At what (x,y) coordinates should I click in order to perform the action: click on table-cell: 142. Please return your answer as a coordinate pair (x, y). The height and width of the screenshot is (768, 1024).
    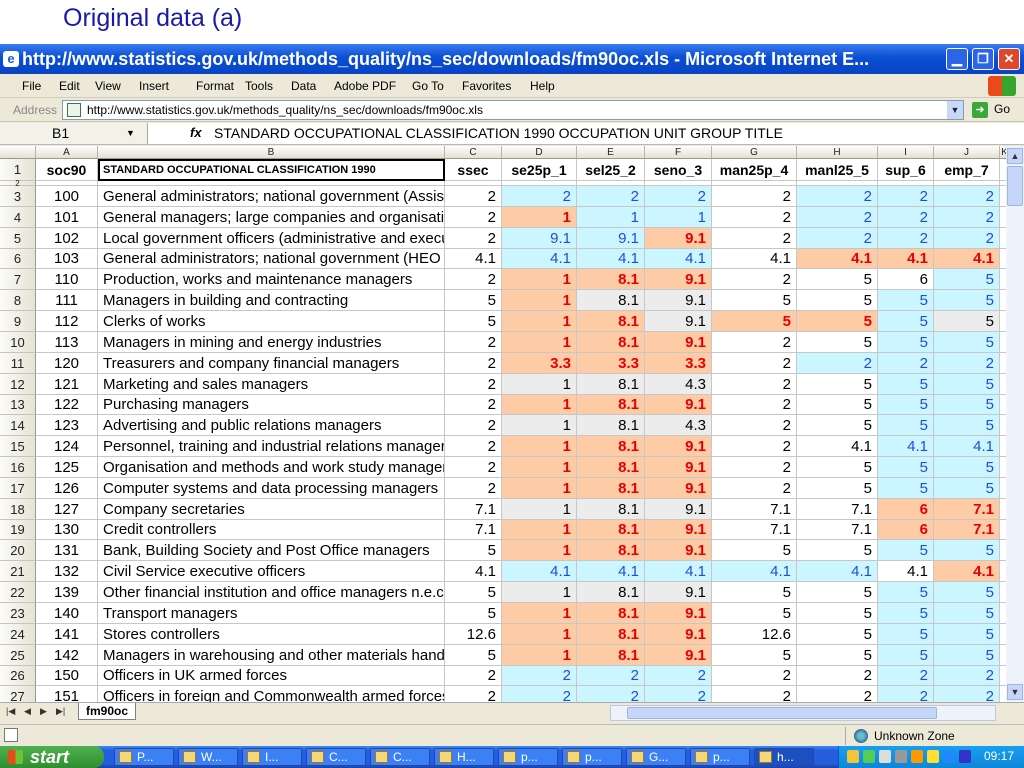
    Looking at the image, I should click on (67, 655).